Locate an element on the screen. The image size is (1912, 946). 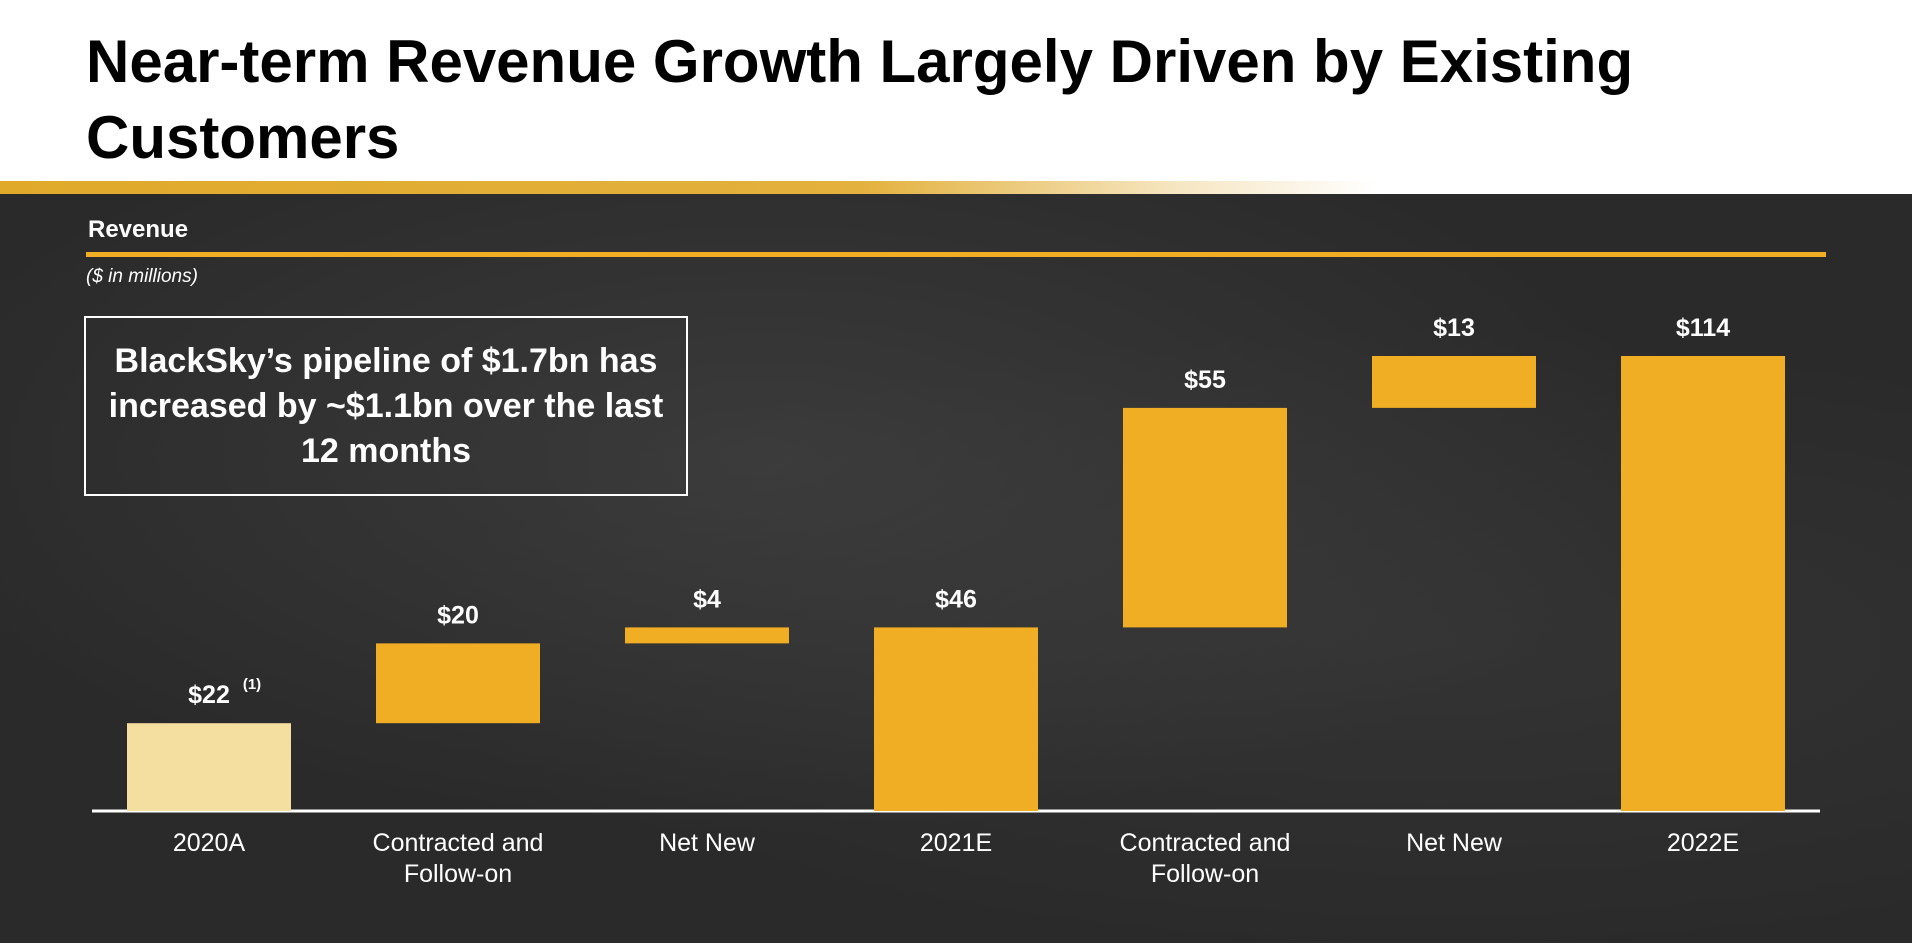
category-label-5: Net New is located at coordinates (1454, 843).